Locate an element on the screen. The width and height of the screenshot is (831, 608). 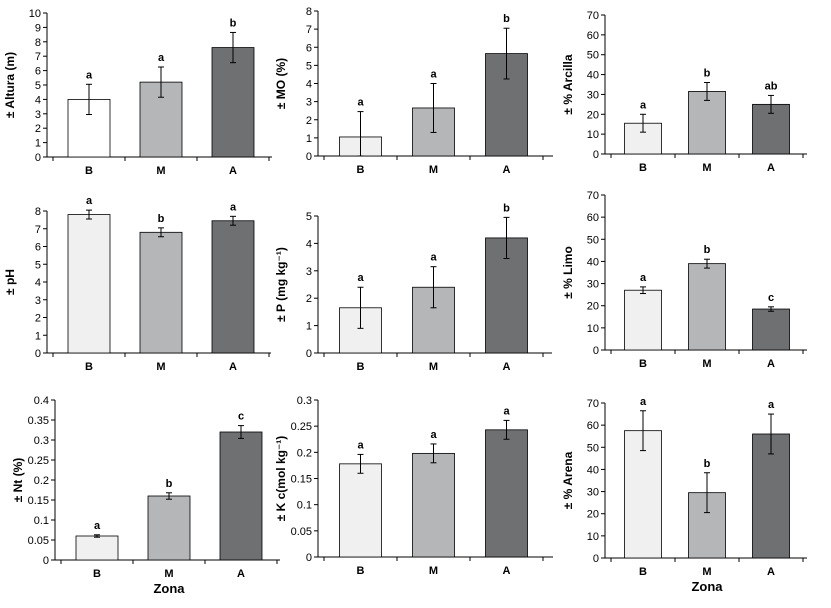
y-tick-label: 6 is located at coordinates (38, 248).